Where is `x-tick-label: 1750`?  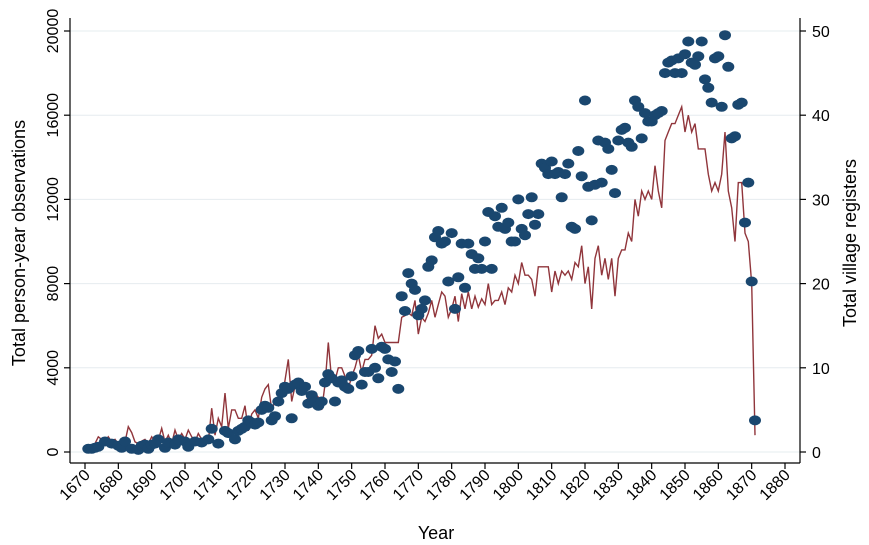 x-tick-label: 1750 is located at coordinates (341, 485).